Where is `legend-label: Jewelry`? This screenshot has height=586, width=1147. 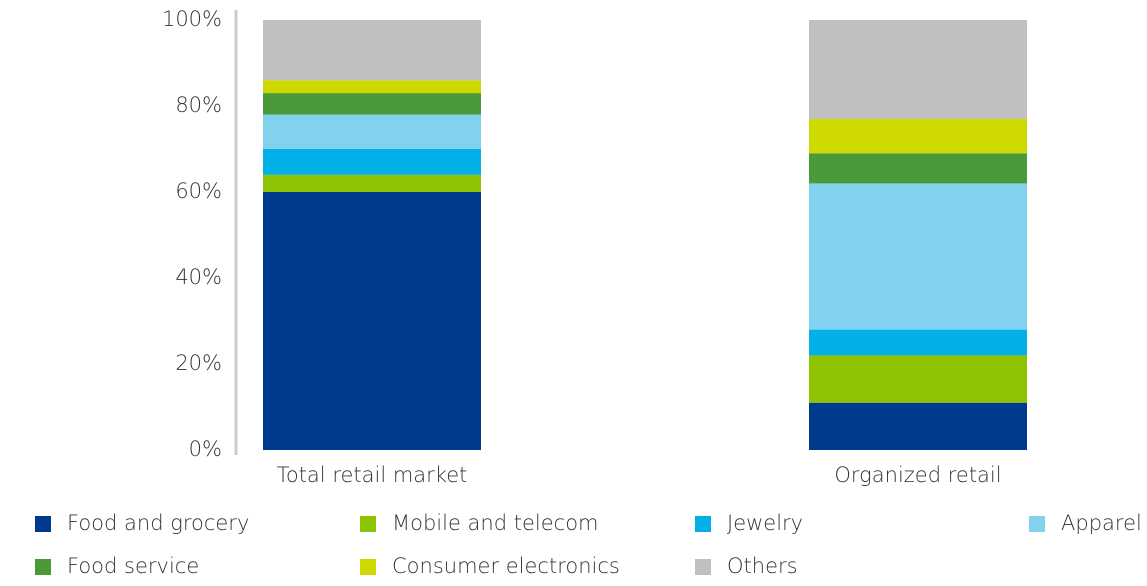 legend-label: Jewelry is located at coordinates (765, 523).